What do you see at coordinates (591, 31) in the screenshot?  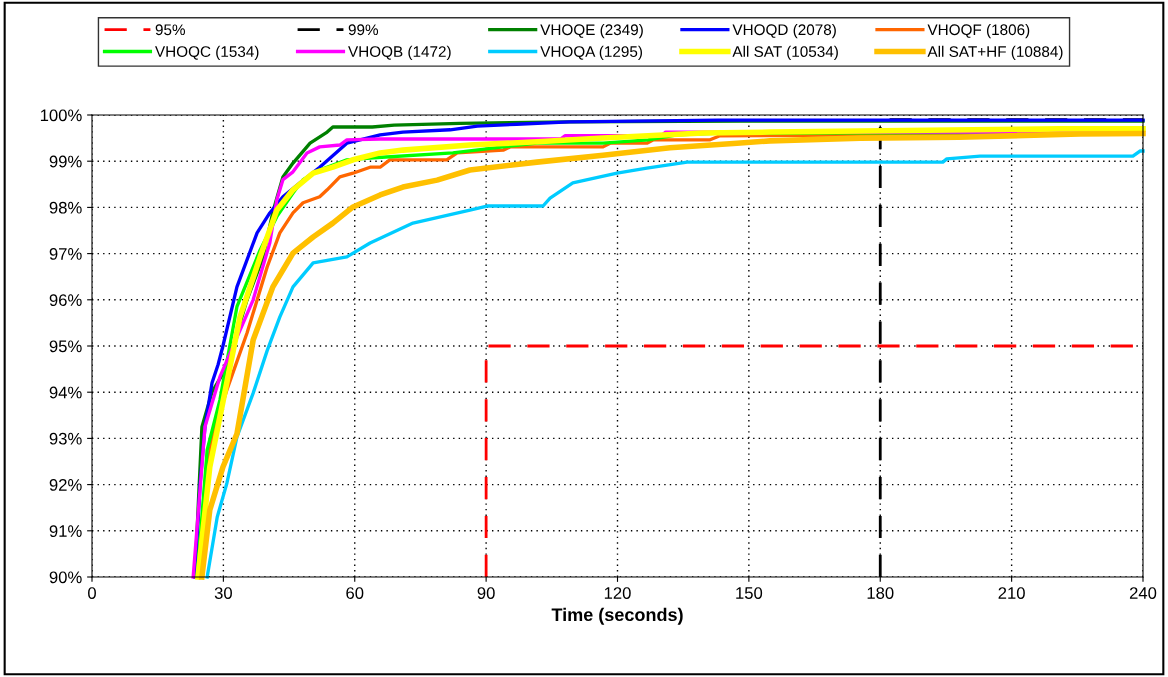 I see `legend-label: VHOQE (2349)` at bounding box center [591, 31].